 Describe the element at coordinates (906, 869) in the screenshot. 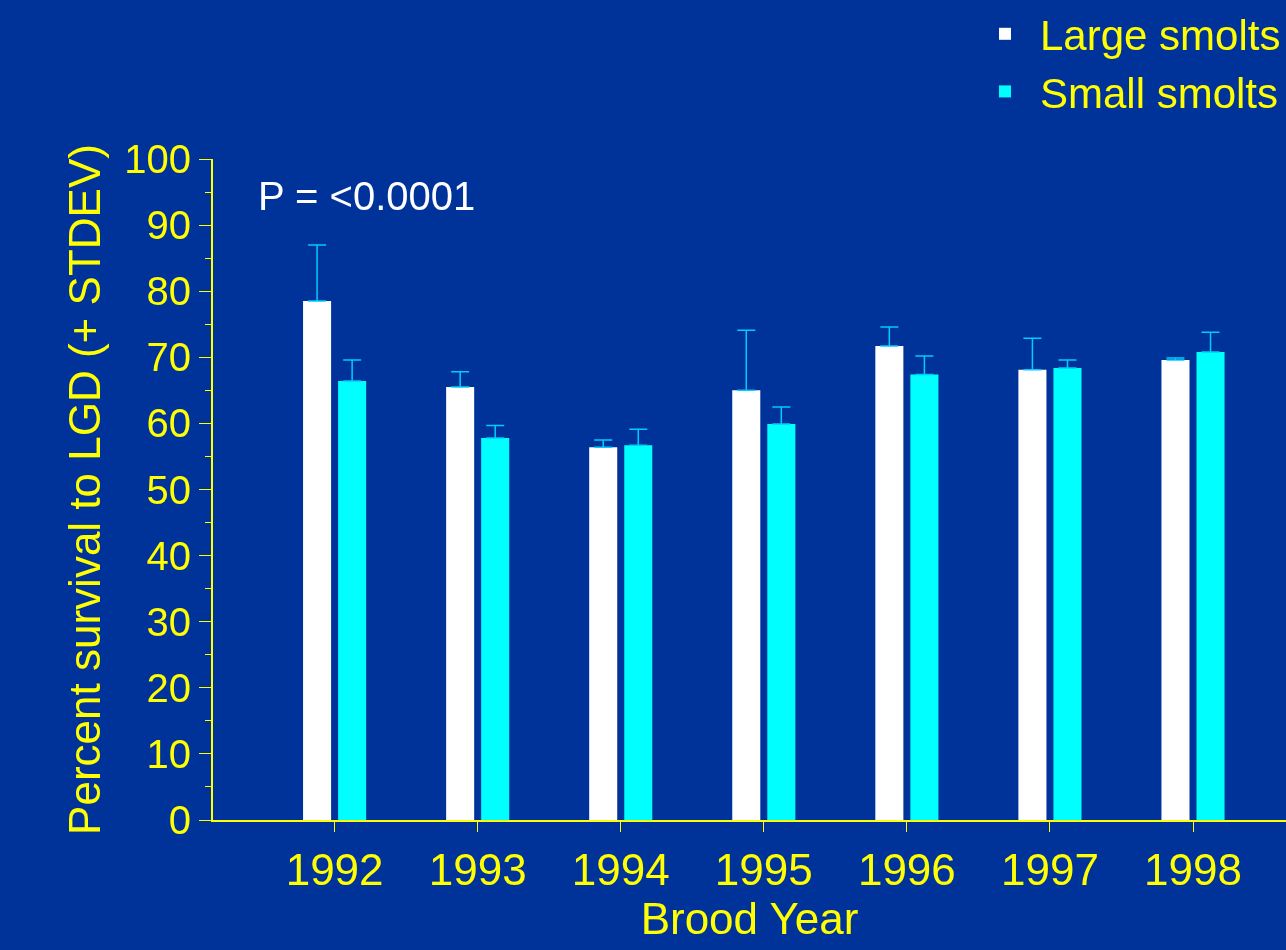

I see `x-tick-label: 1996` at that location.